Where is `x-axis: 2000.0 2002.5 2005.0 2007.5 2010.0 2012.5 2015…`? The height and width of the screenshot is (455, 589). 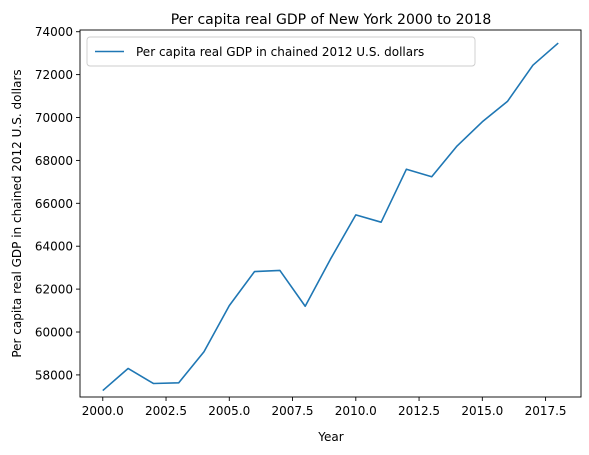
x-axis: 2000.0 2002.5 2005.0 2007.5 2010.0 2012.5 2015… is located at coordinates (324, 407).